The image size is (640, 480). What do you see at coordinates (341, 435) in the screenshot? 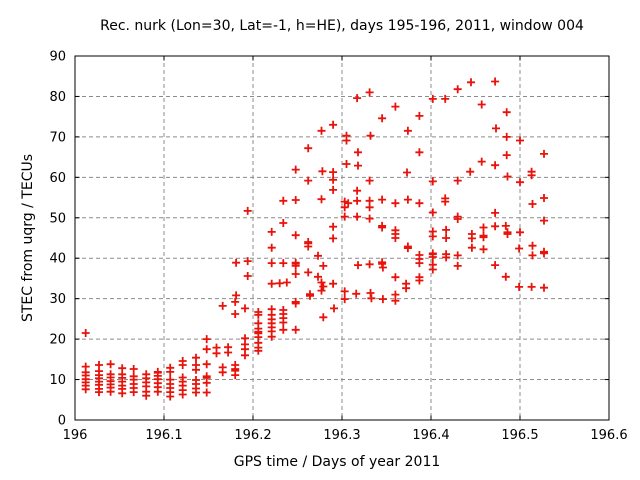
I see `x-tick-label: 196.3` at bounding box center [341, 435].